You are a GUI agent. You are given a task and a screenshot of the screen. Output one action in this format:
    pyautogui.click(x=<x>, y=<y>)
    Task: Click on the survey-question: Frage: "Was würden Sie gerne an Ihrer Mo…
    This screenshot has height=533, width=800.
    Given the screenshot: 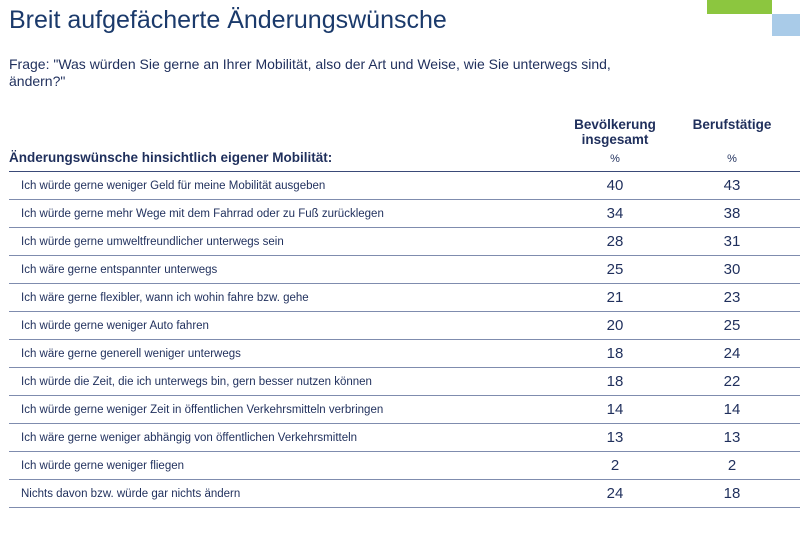 What is the action you would take?
    pyautogui.click(x=310, y=72)
    